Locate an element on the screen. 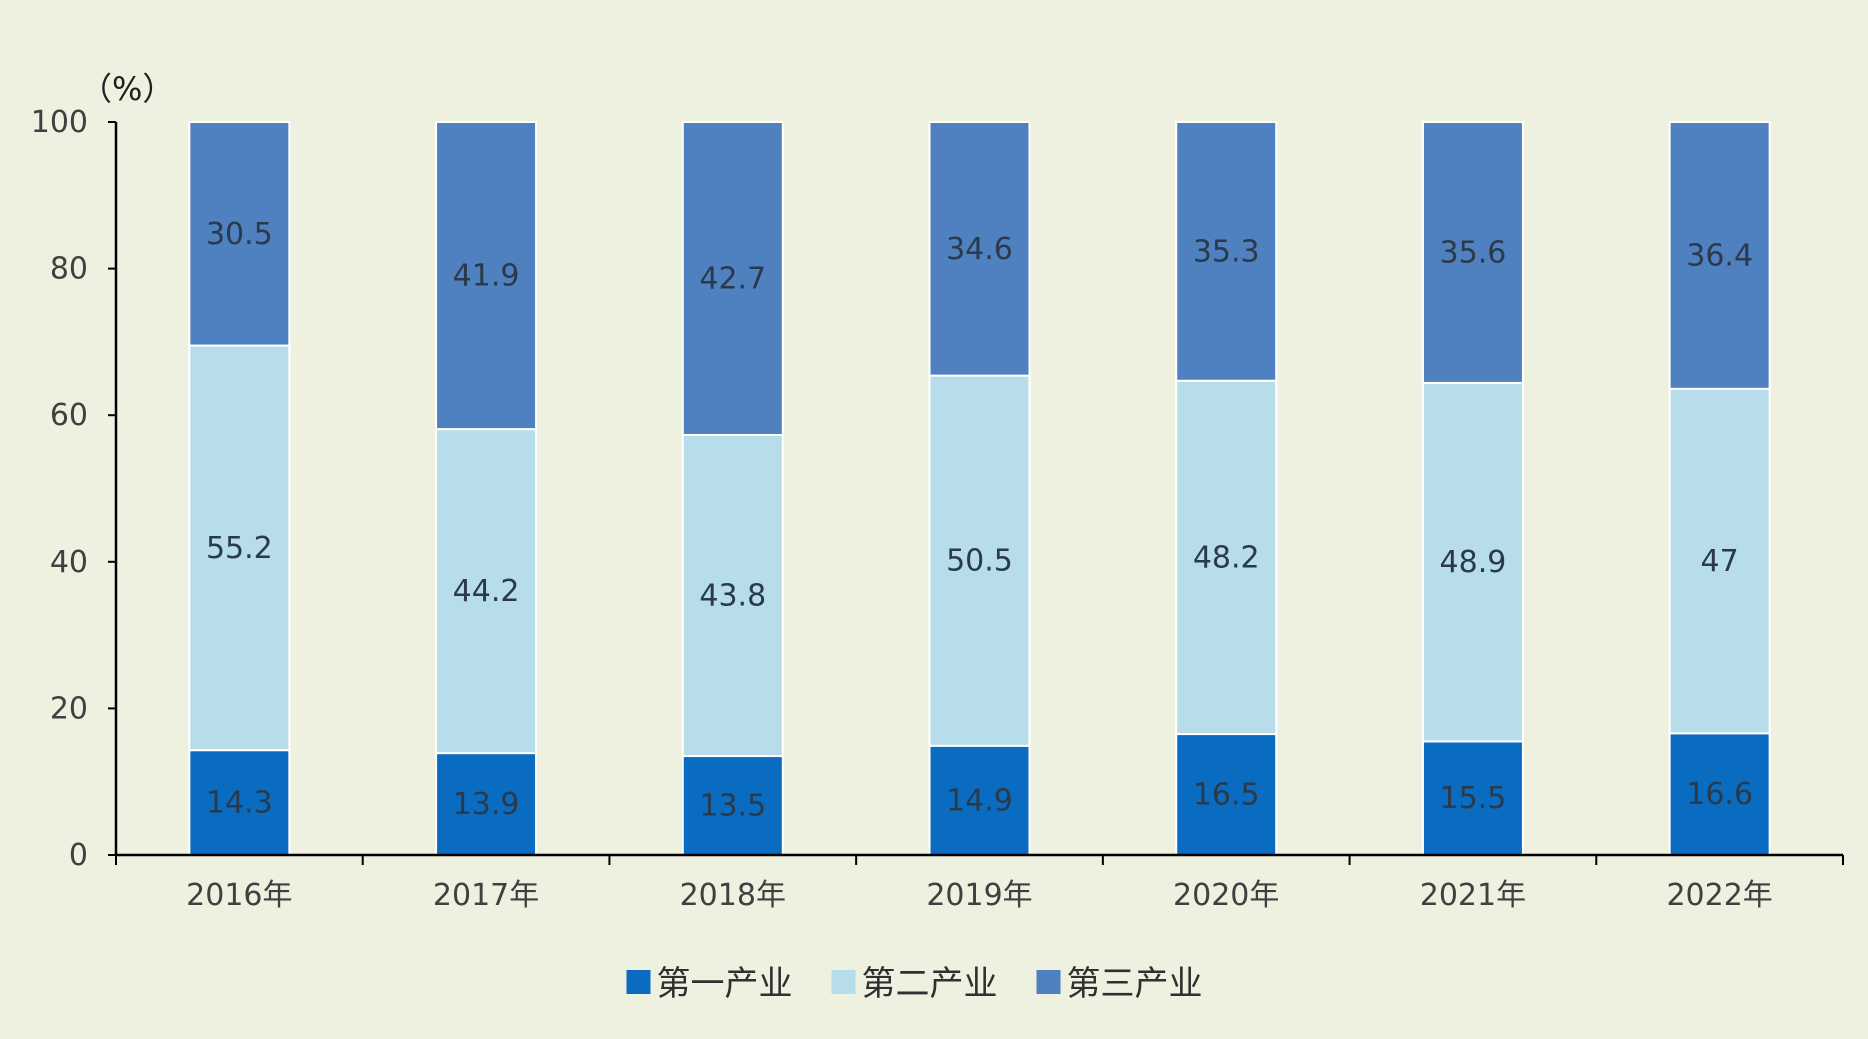  y-tick-label: 0 is located at coordinates (78, 855).